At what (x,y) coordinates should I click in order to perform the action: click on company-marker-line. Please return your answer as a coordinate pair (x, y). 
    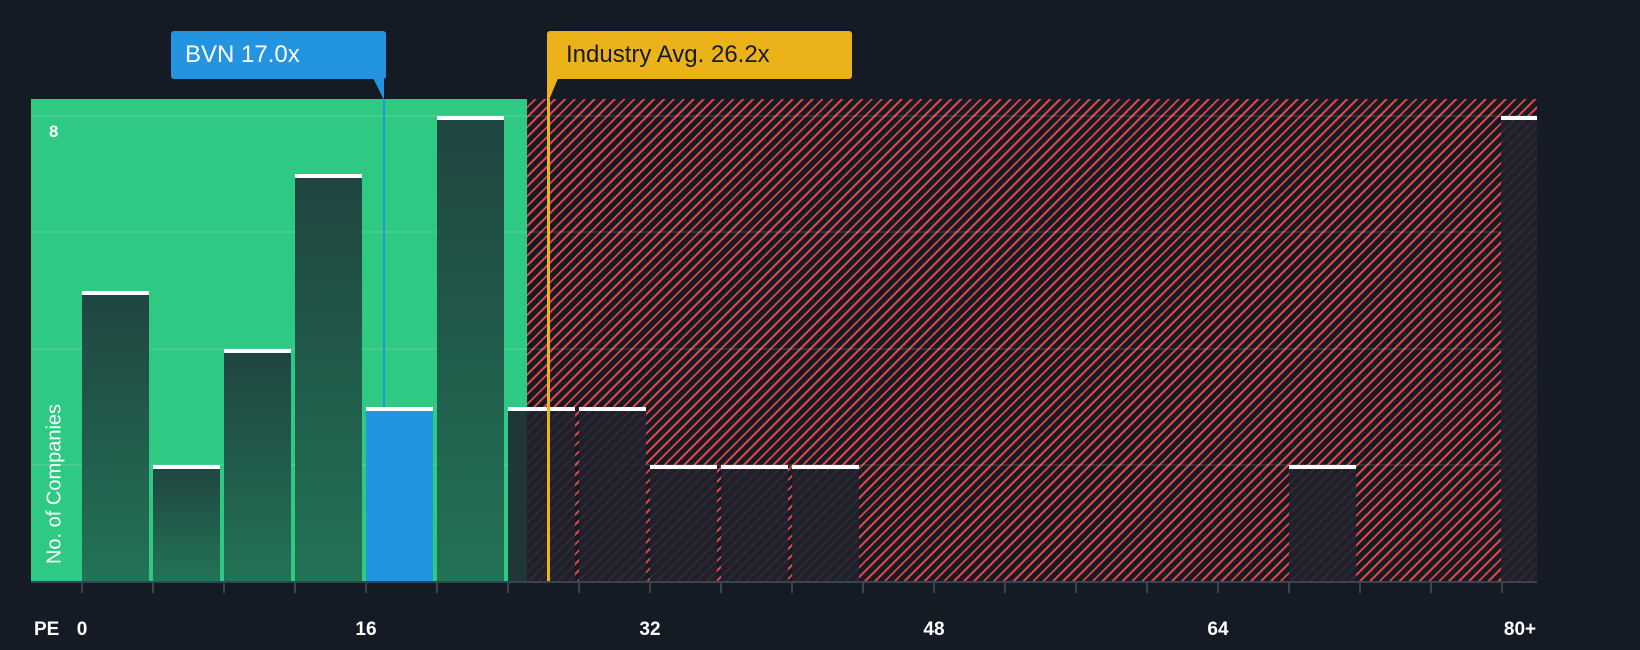
    Looking at the image, I should click on (383, 253).